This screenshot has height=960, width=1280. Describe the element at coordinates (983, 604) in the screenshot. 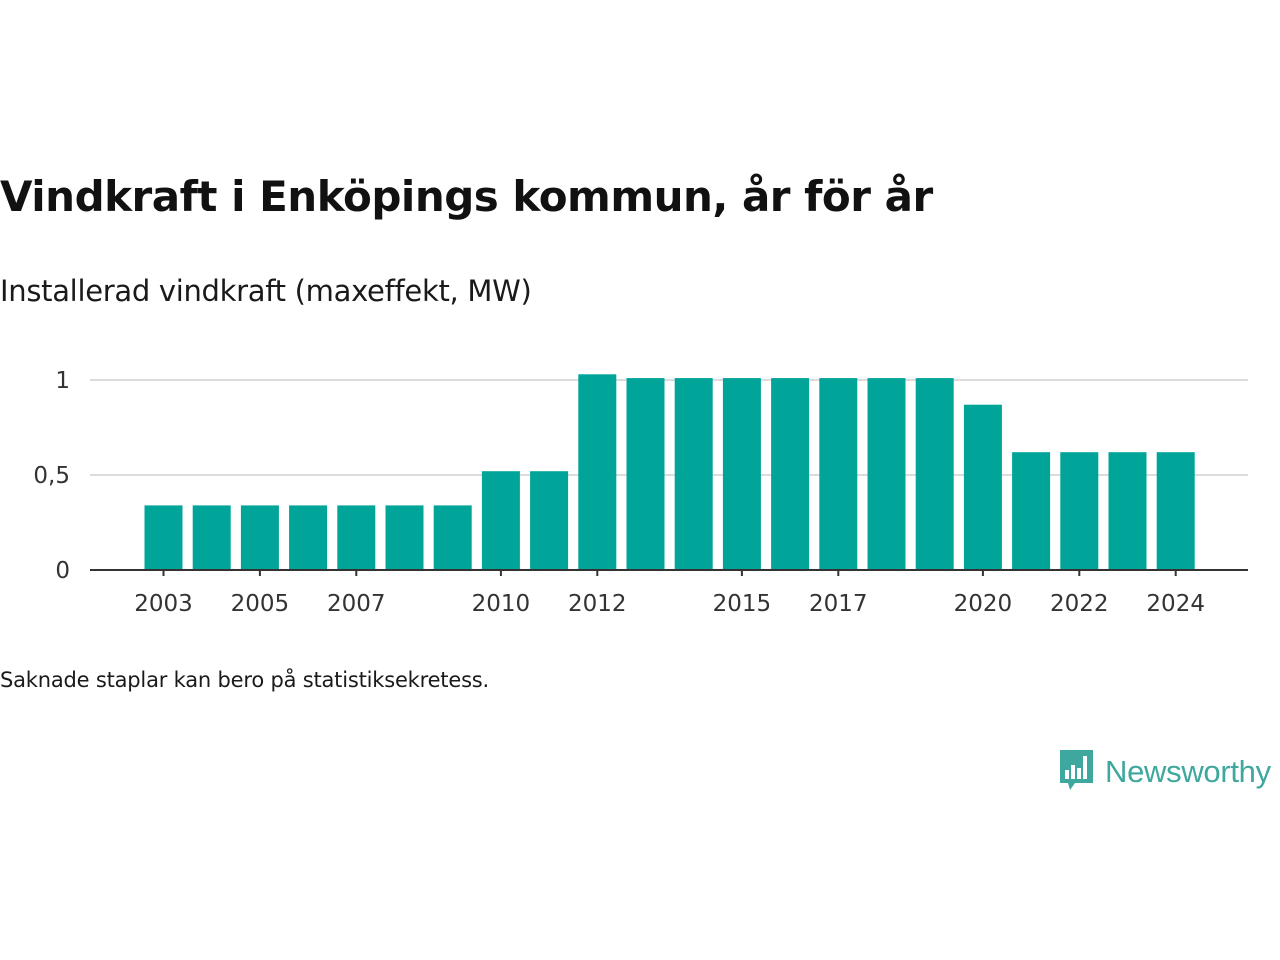

I see `x-tick-label: 2020` at that location.